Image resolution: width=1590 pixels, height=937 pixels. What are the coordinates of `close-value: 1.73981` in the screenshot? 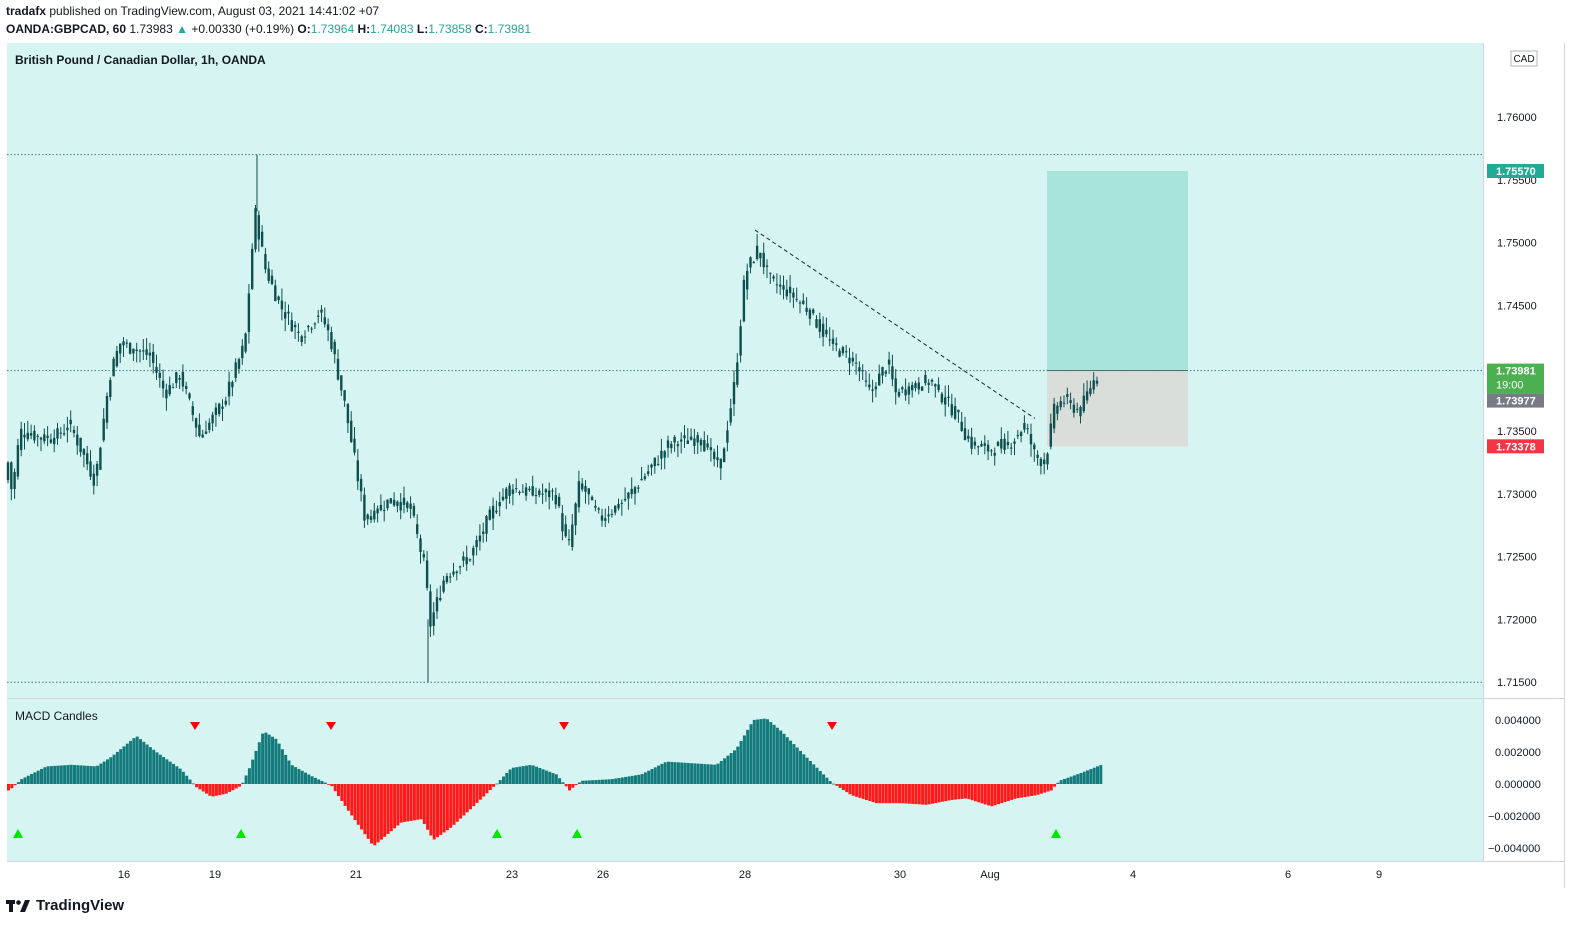 It's located at (509, 29).